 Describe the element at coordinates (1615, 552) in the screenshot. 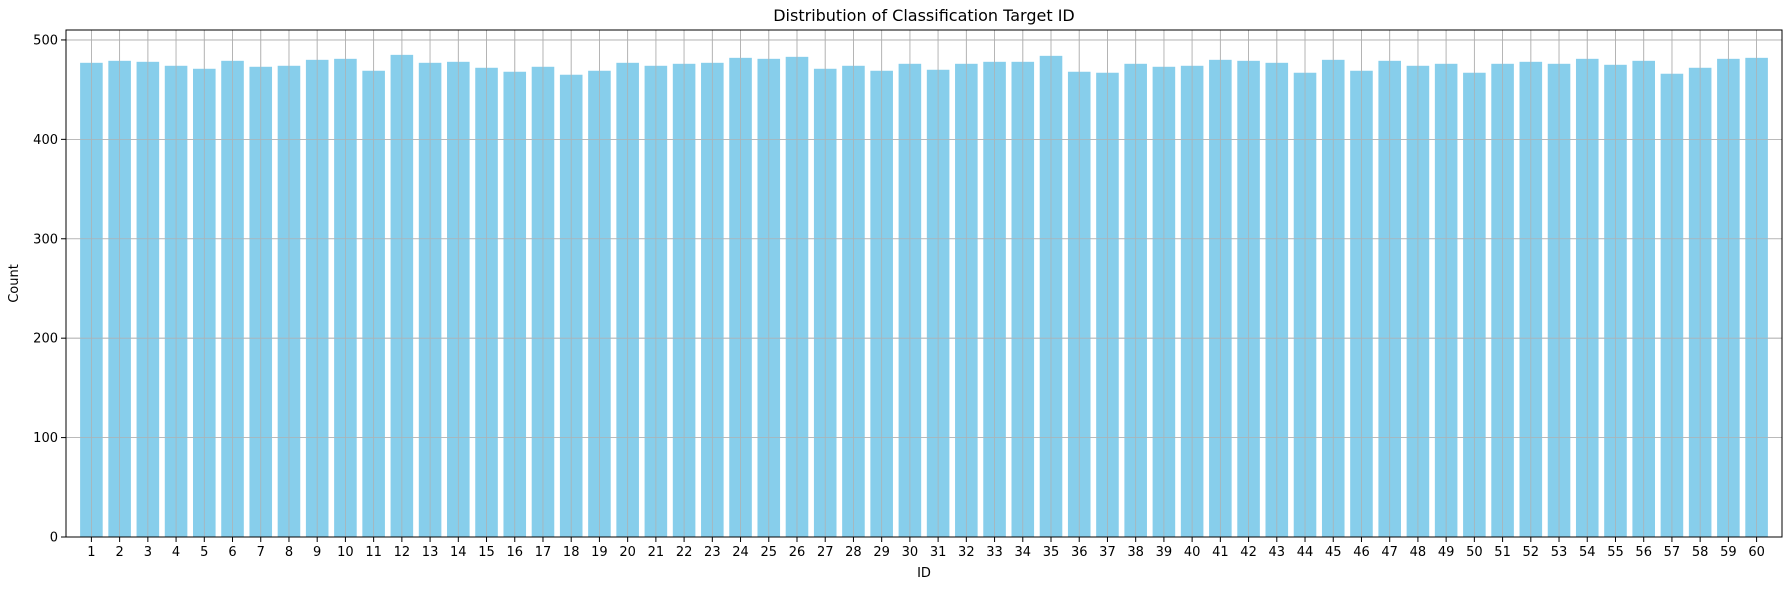

I see `x-tick-label: 55` at that location.